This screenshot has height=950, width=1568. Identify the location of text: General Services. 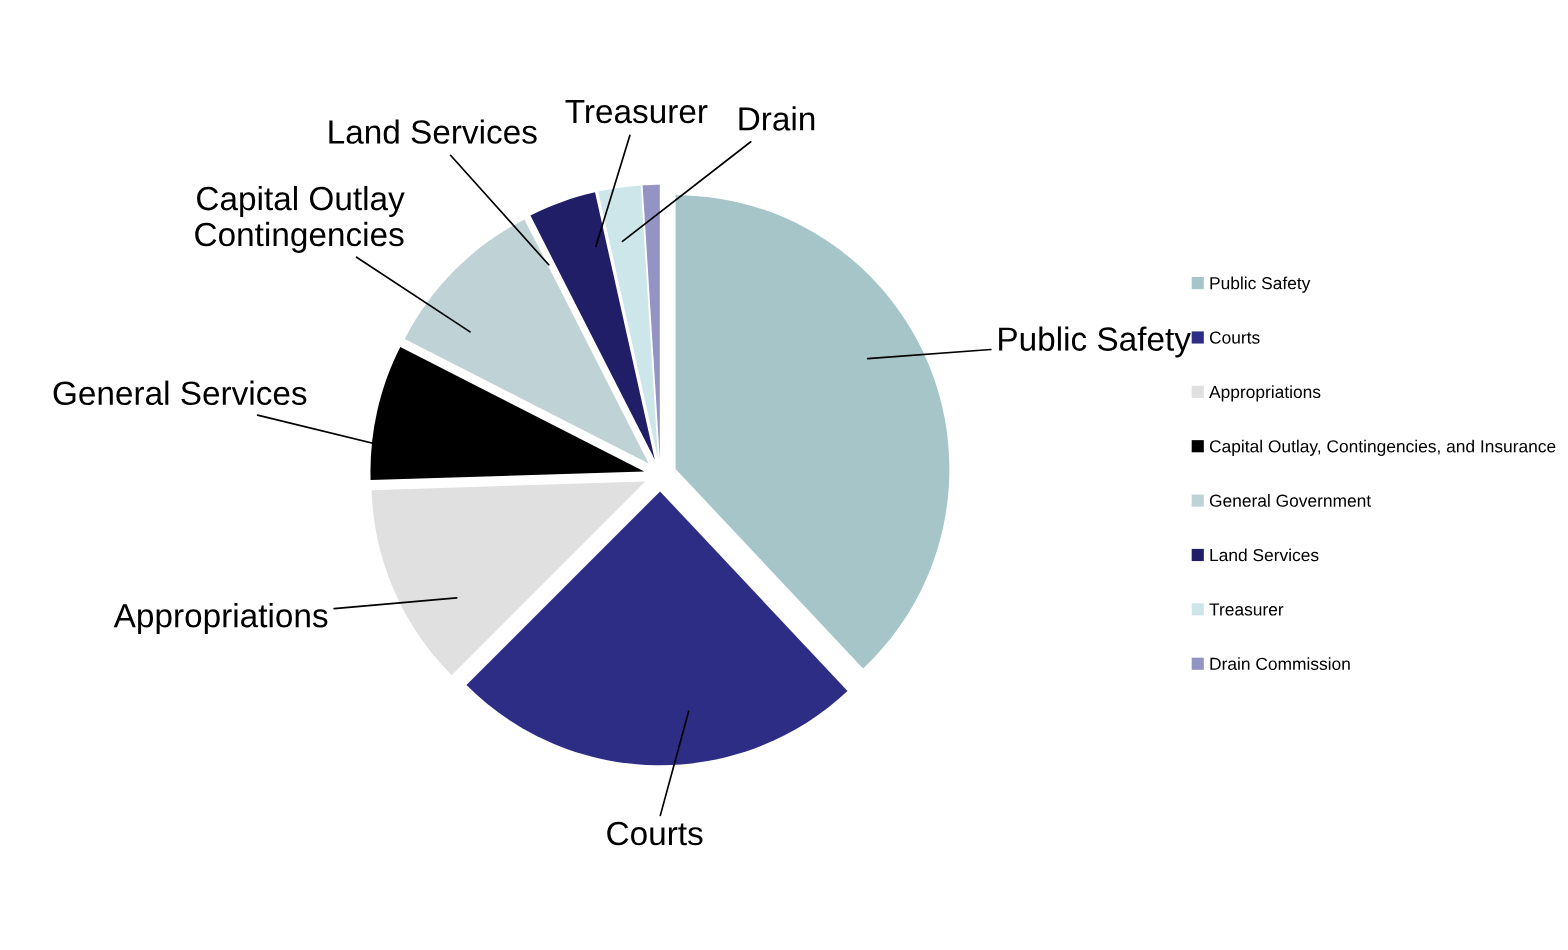
(180, 393).